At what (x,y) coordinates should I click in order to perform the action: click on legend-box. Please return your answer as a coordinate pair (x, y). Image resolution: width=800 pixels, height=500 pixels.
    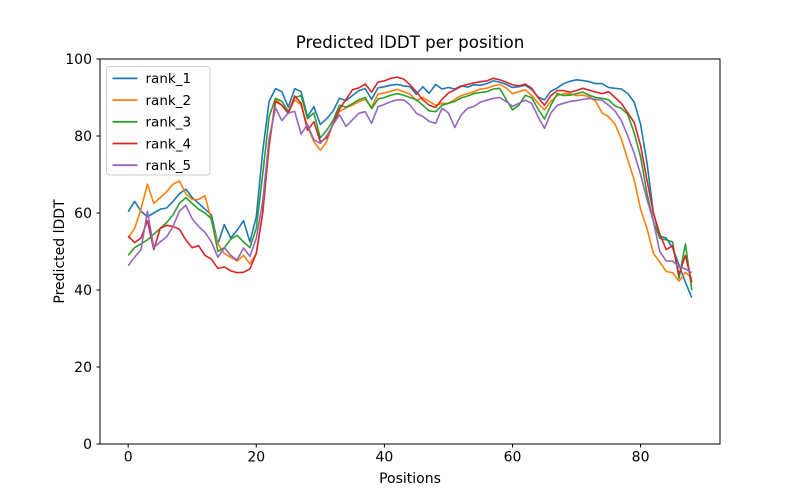
    Looking at the image, I should click on (158, 121).